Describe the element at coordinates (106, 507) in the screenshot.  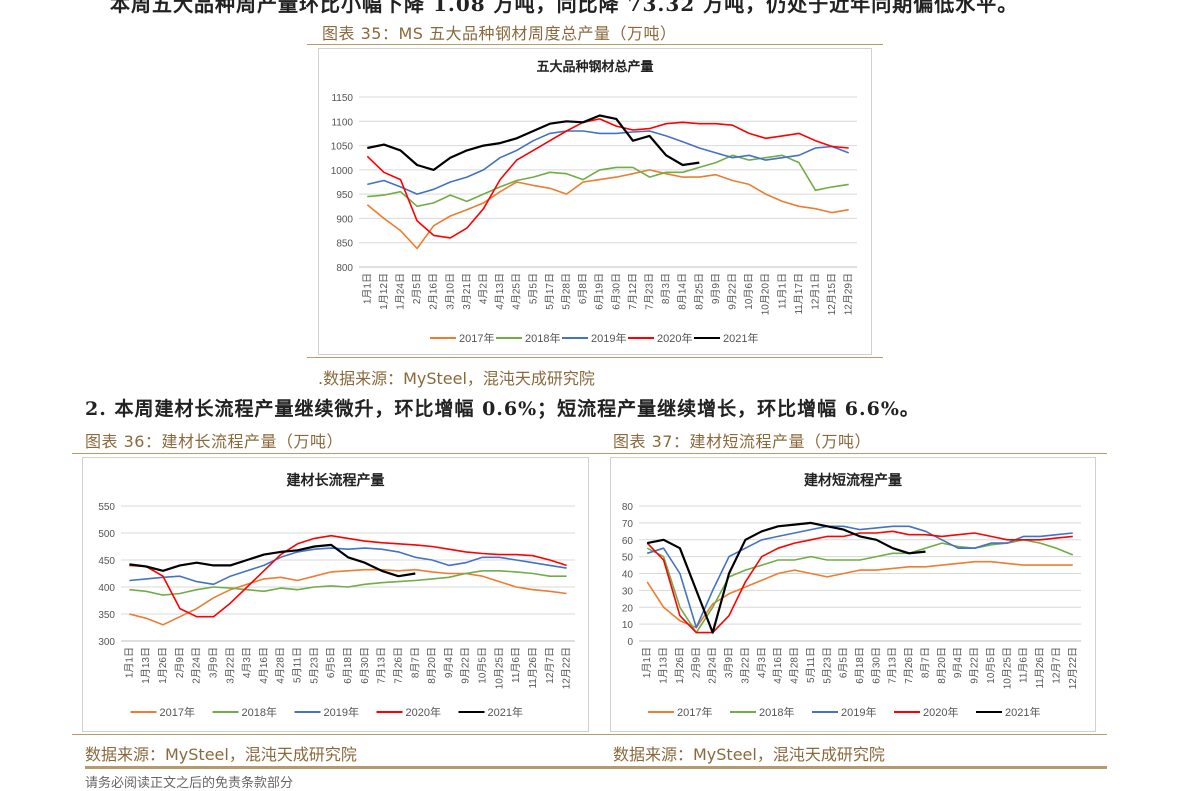
I see `y-tick-label: 550` at that location.